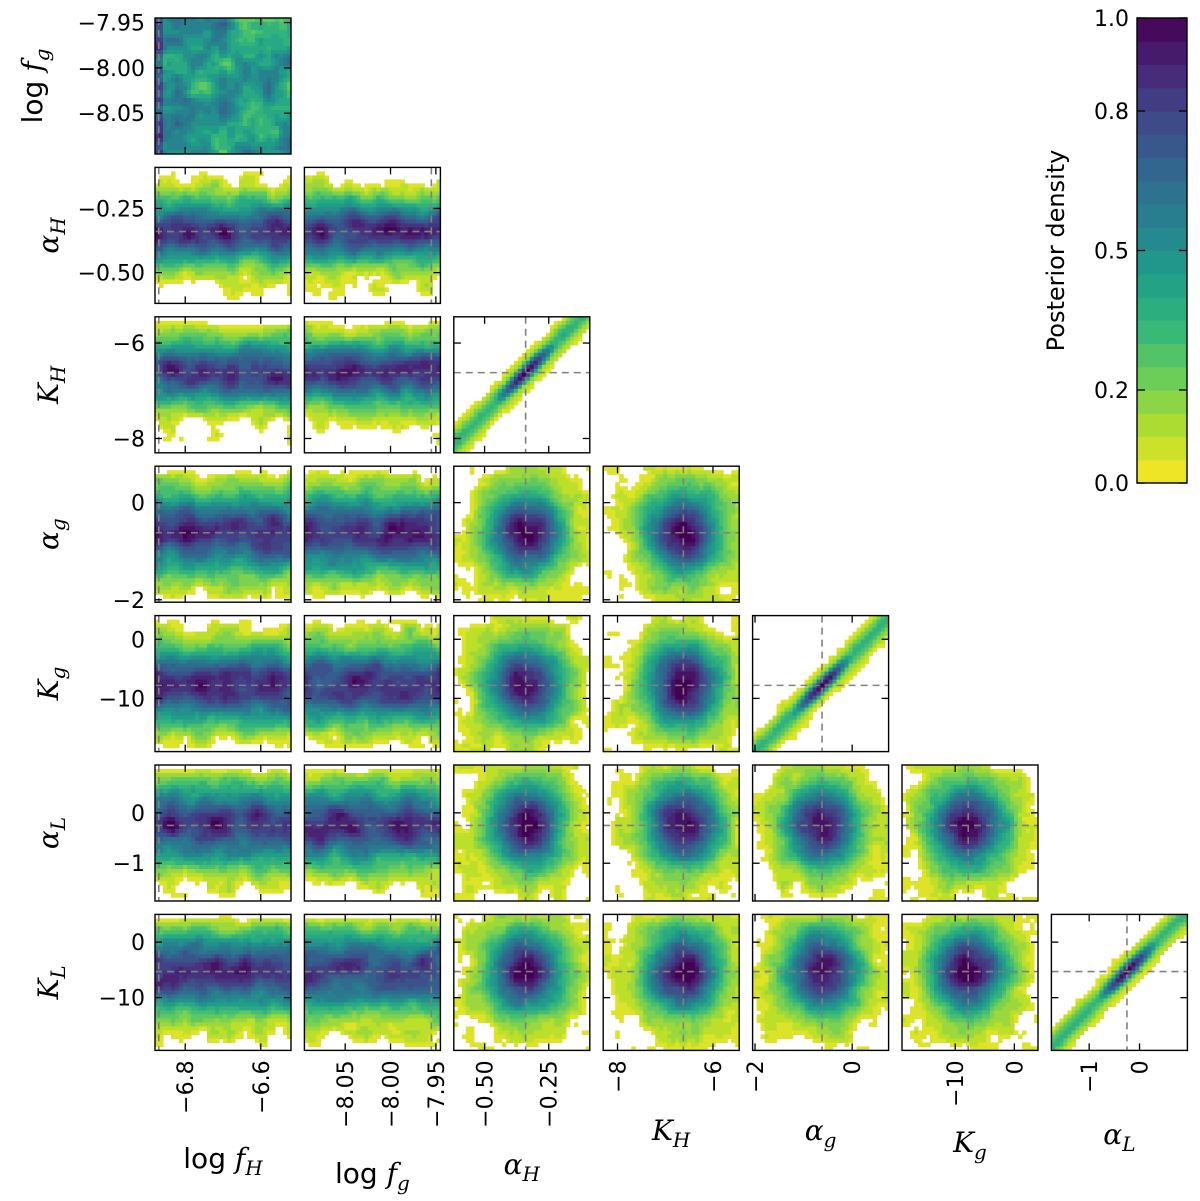 Image resolution: width=1200 pixels, height=1201 pixels. I want to click on panel-alphag-vs-logfg, so click(372, 534).